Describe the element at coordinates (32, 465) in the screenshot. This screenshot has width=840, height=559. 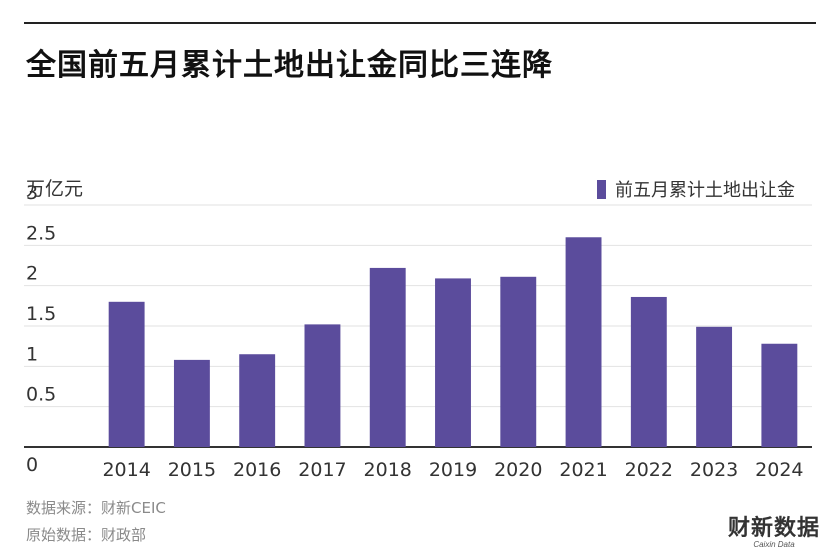
I see `y-tick-label: 0` at that location.